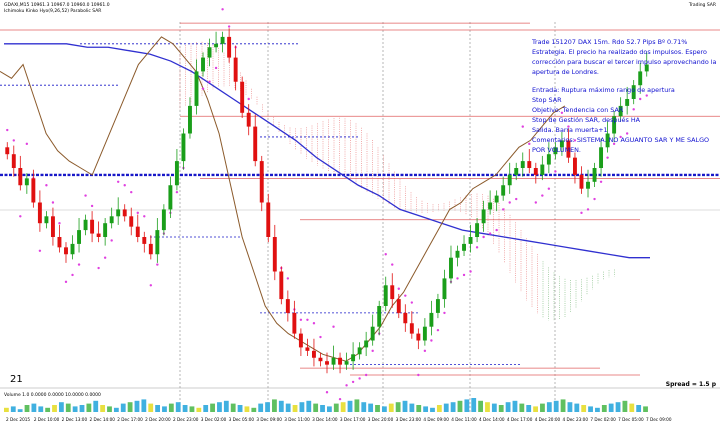 This screenshot has height=430, width=720. Describe the element at coordinates (631, 419) in the screenshot. I see `x-tick-label: 7 Dec 05:00` at that location.